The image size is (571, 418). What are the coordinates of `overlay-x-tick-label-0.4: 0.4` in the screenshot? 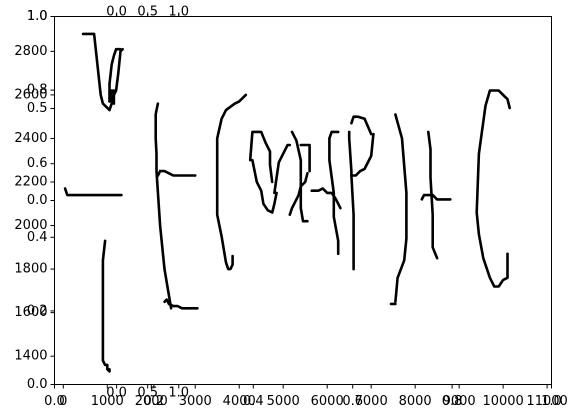 It's located at (253, 401).